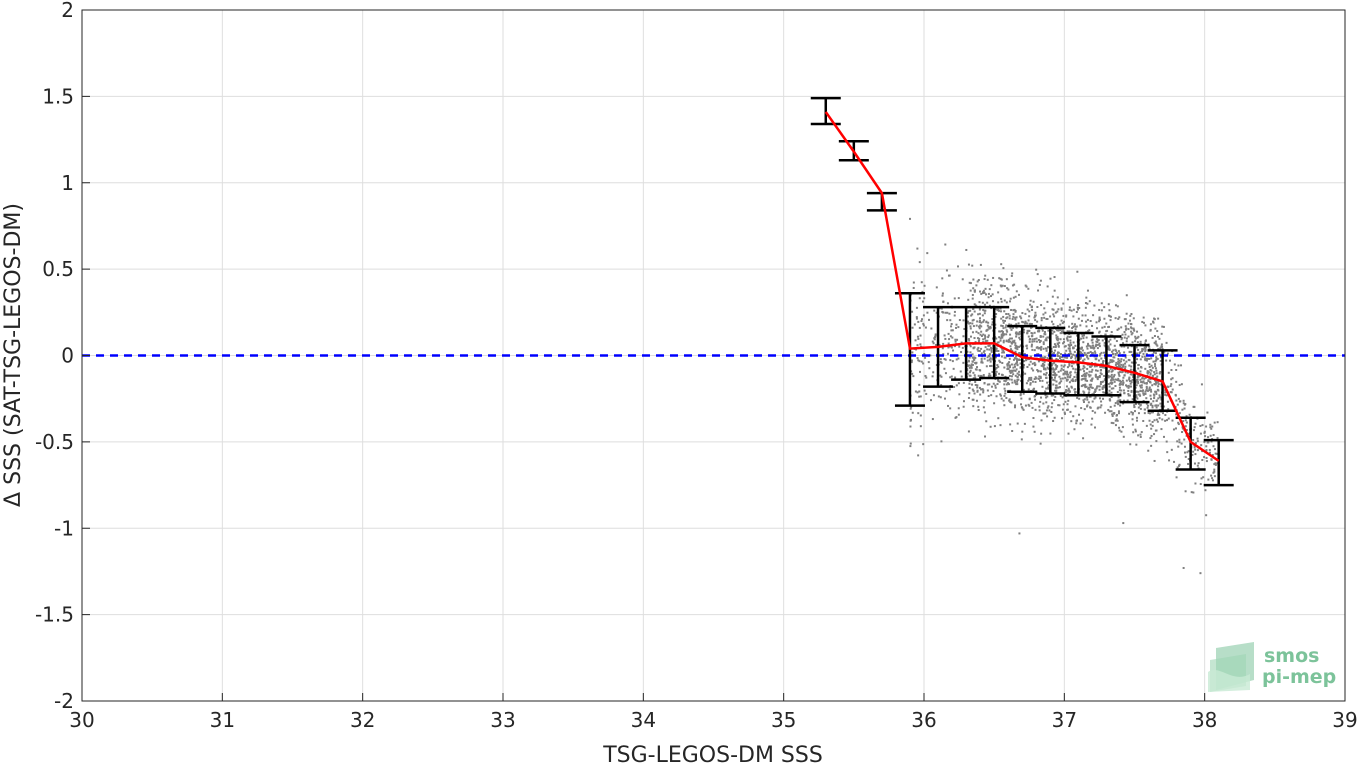 Image resolution: width=1360 pixels, height=765 pixels. I want to click on logo-mark, so click(1231, 667).